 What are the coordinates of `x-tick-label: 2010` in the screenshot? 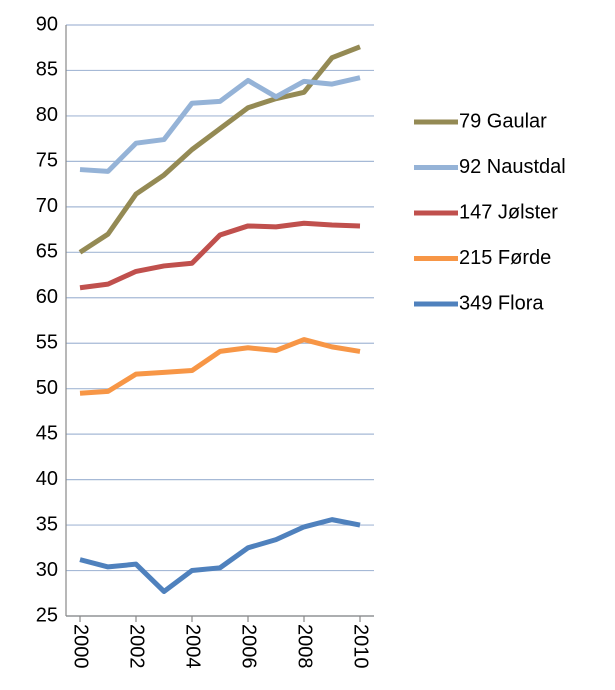 It's located at (361, 646).